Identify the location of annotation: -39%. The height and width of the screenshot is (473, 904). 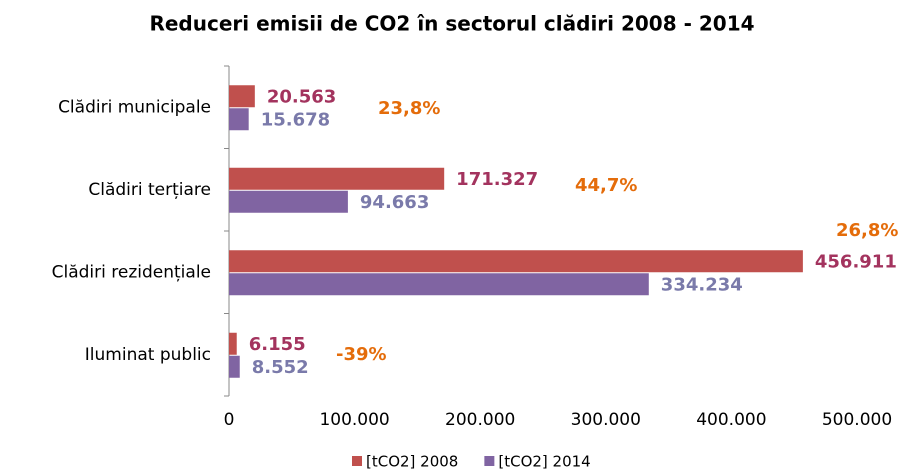
(361, 354).